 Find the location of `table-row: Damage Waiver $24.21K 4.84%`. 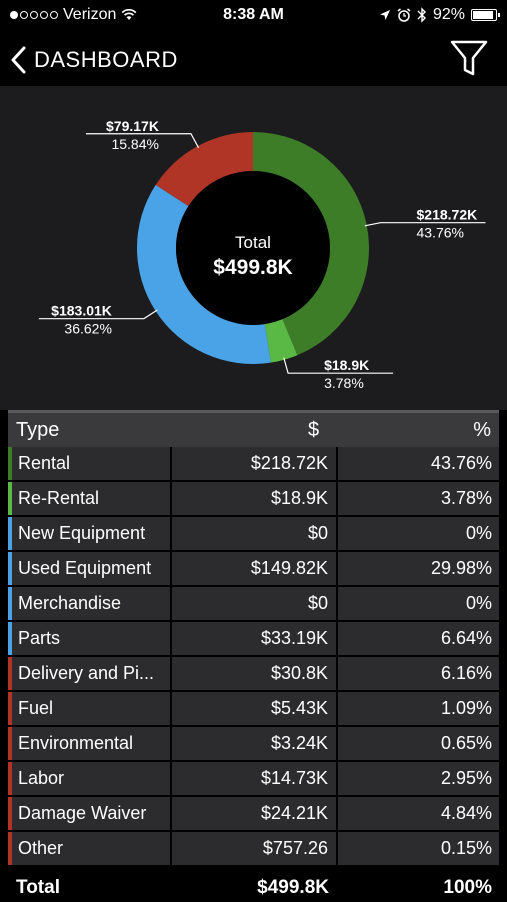

table-row: Damage Waiver $24.21K 4.84% is located at coordinates (253, 813).